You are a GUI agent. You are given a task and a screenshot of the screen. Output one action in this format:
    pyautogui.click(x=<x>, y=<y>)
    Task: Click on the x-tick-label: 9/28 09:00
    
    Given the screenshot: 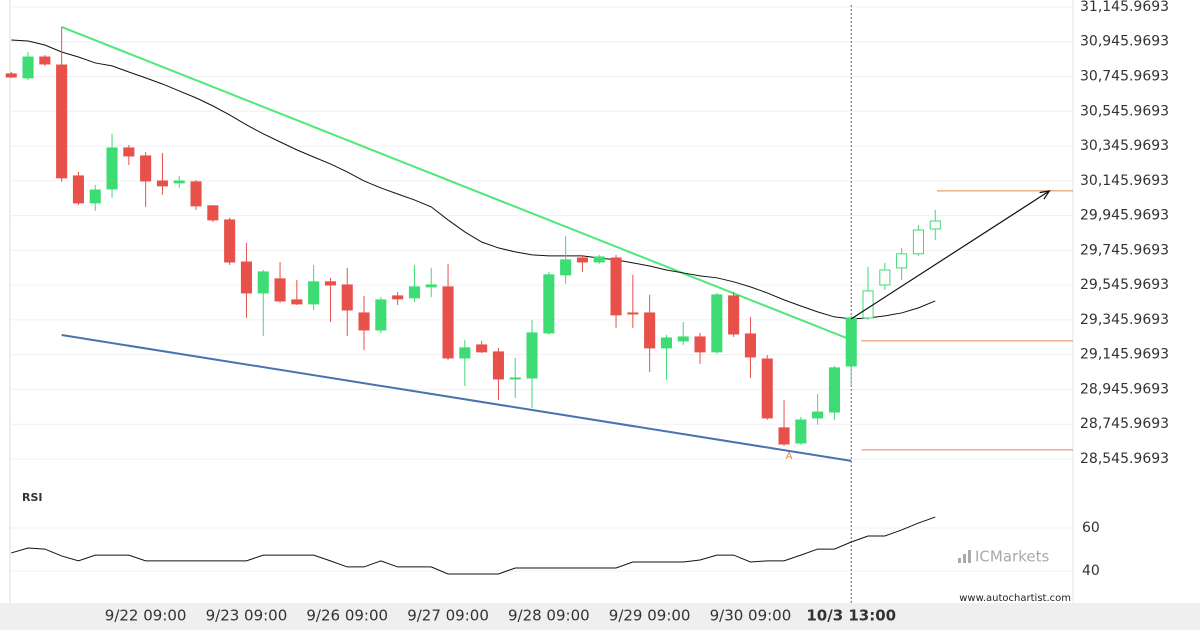 What is the action you would take?
    pyautogui.click(x=549, y=616)
    